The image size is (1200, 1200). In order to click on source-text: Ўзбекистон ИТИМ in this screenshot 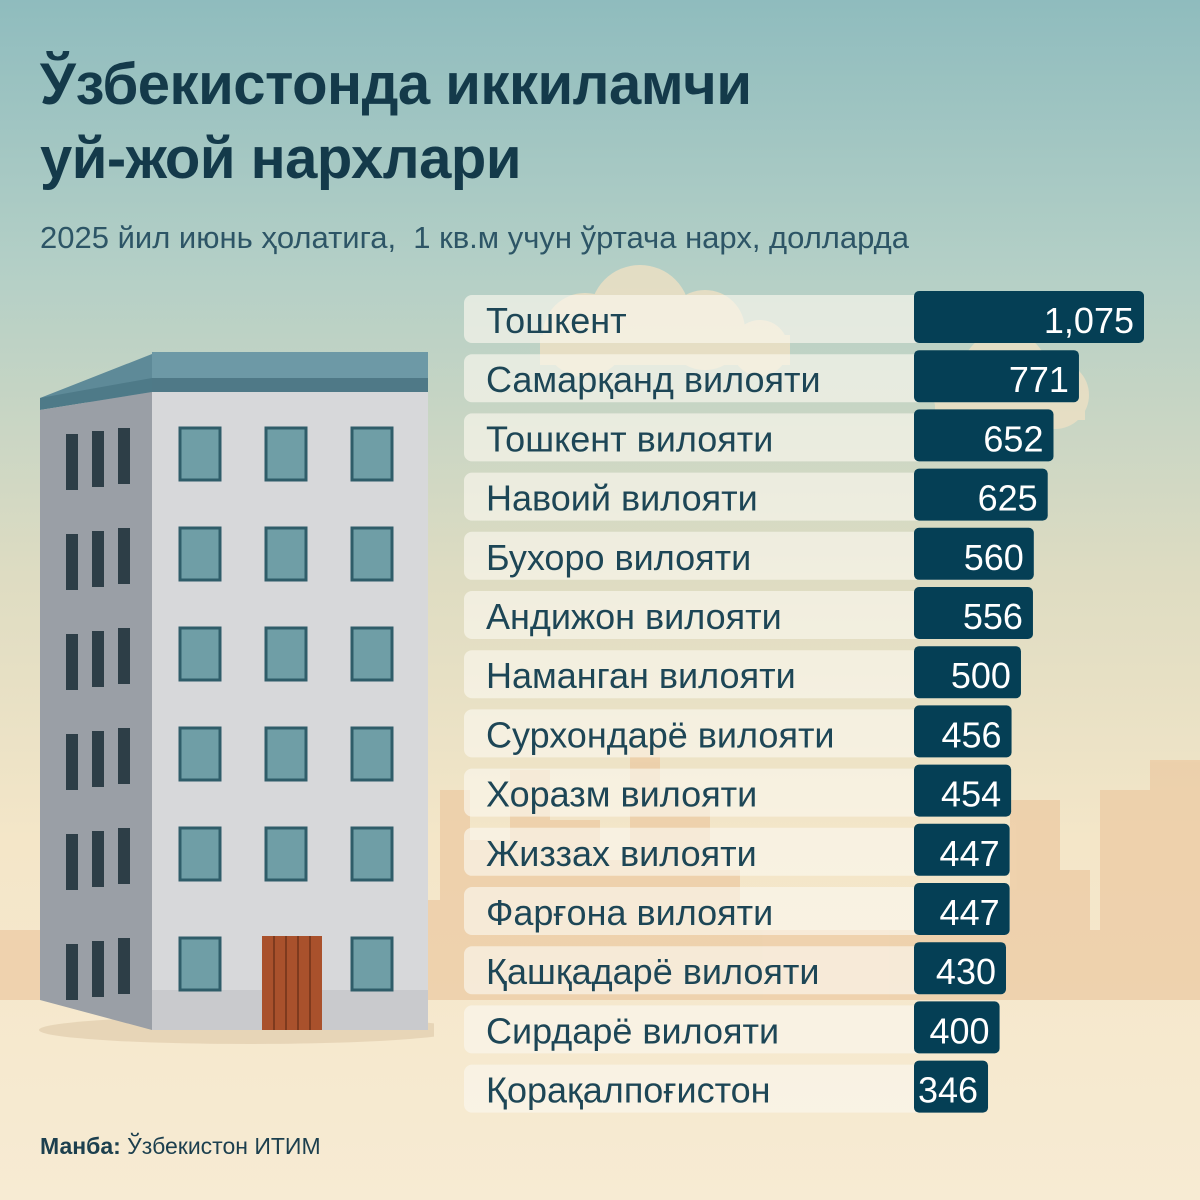, I will do `click(224, 1146)`.